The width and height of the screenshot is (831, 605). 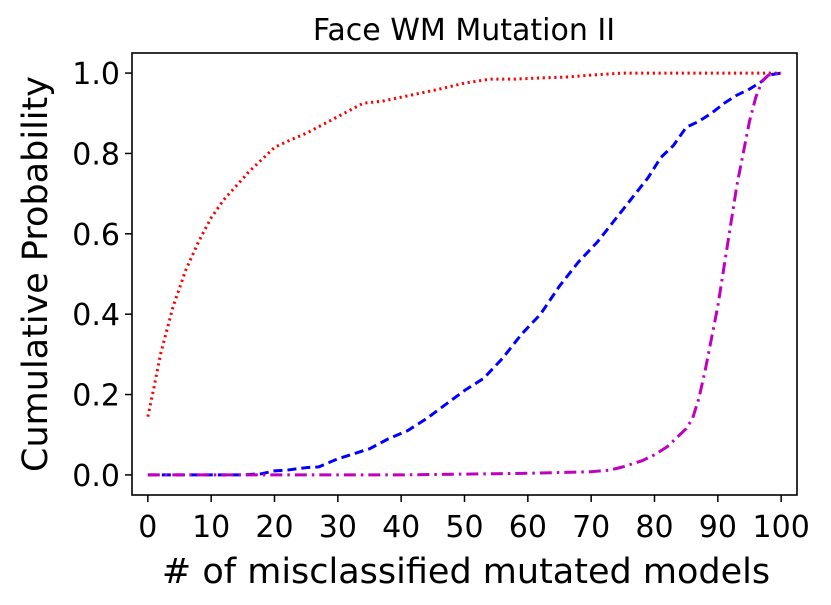 What do you see at coordinates (464, 527) in the screenshot?
I see `x-tick-label: 50` at bounding box center [464, 527].